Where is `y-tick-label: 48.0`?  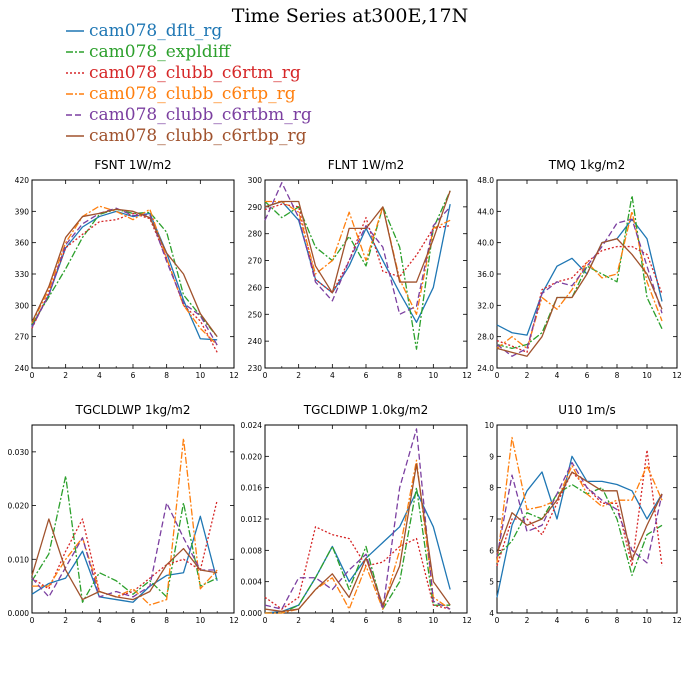
y-tick-label: 48.0 is located at coordinates (485, 180).